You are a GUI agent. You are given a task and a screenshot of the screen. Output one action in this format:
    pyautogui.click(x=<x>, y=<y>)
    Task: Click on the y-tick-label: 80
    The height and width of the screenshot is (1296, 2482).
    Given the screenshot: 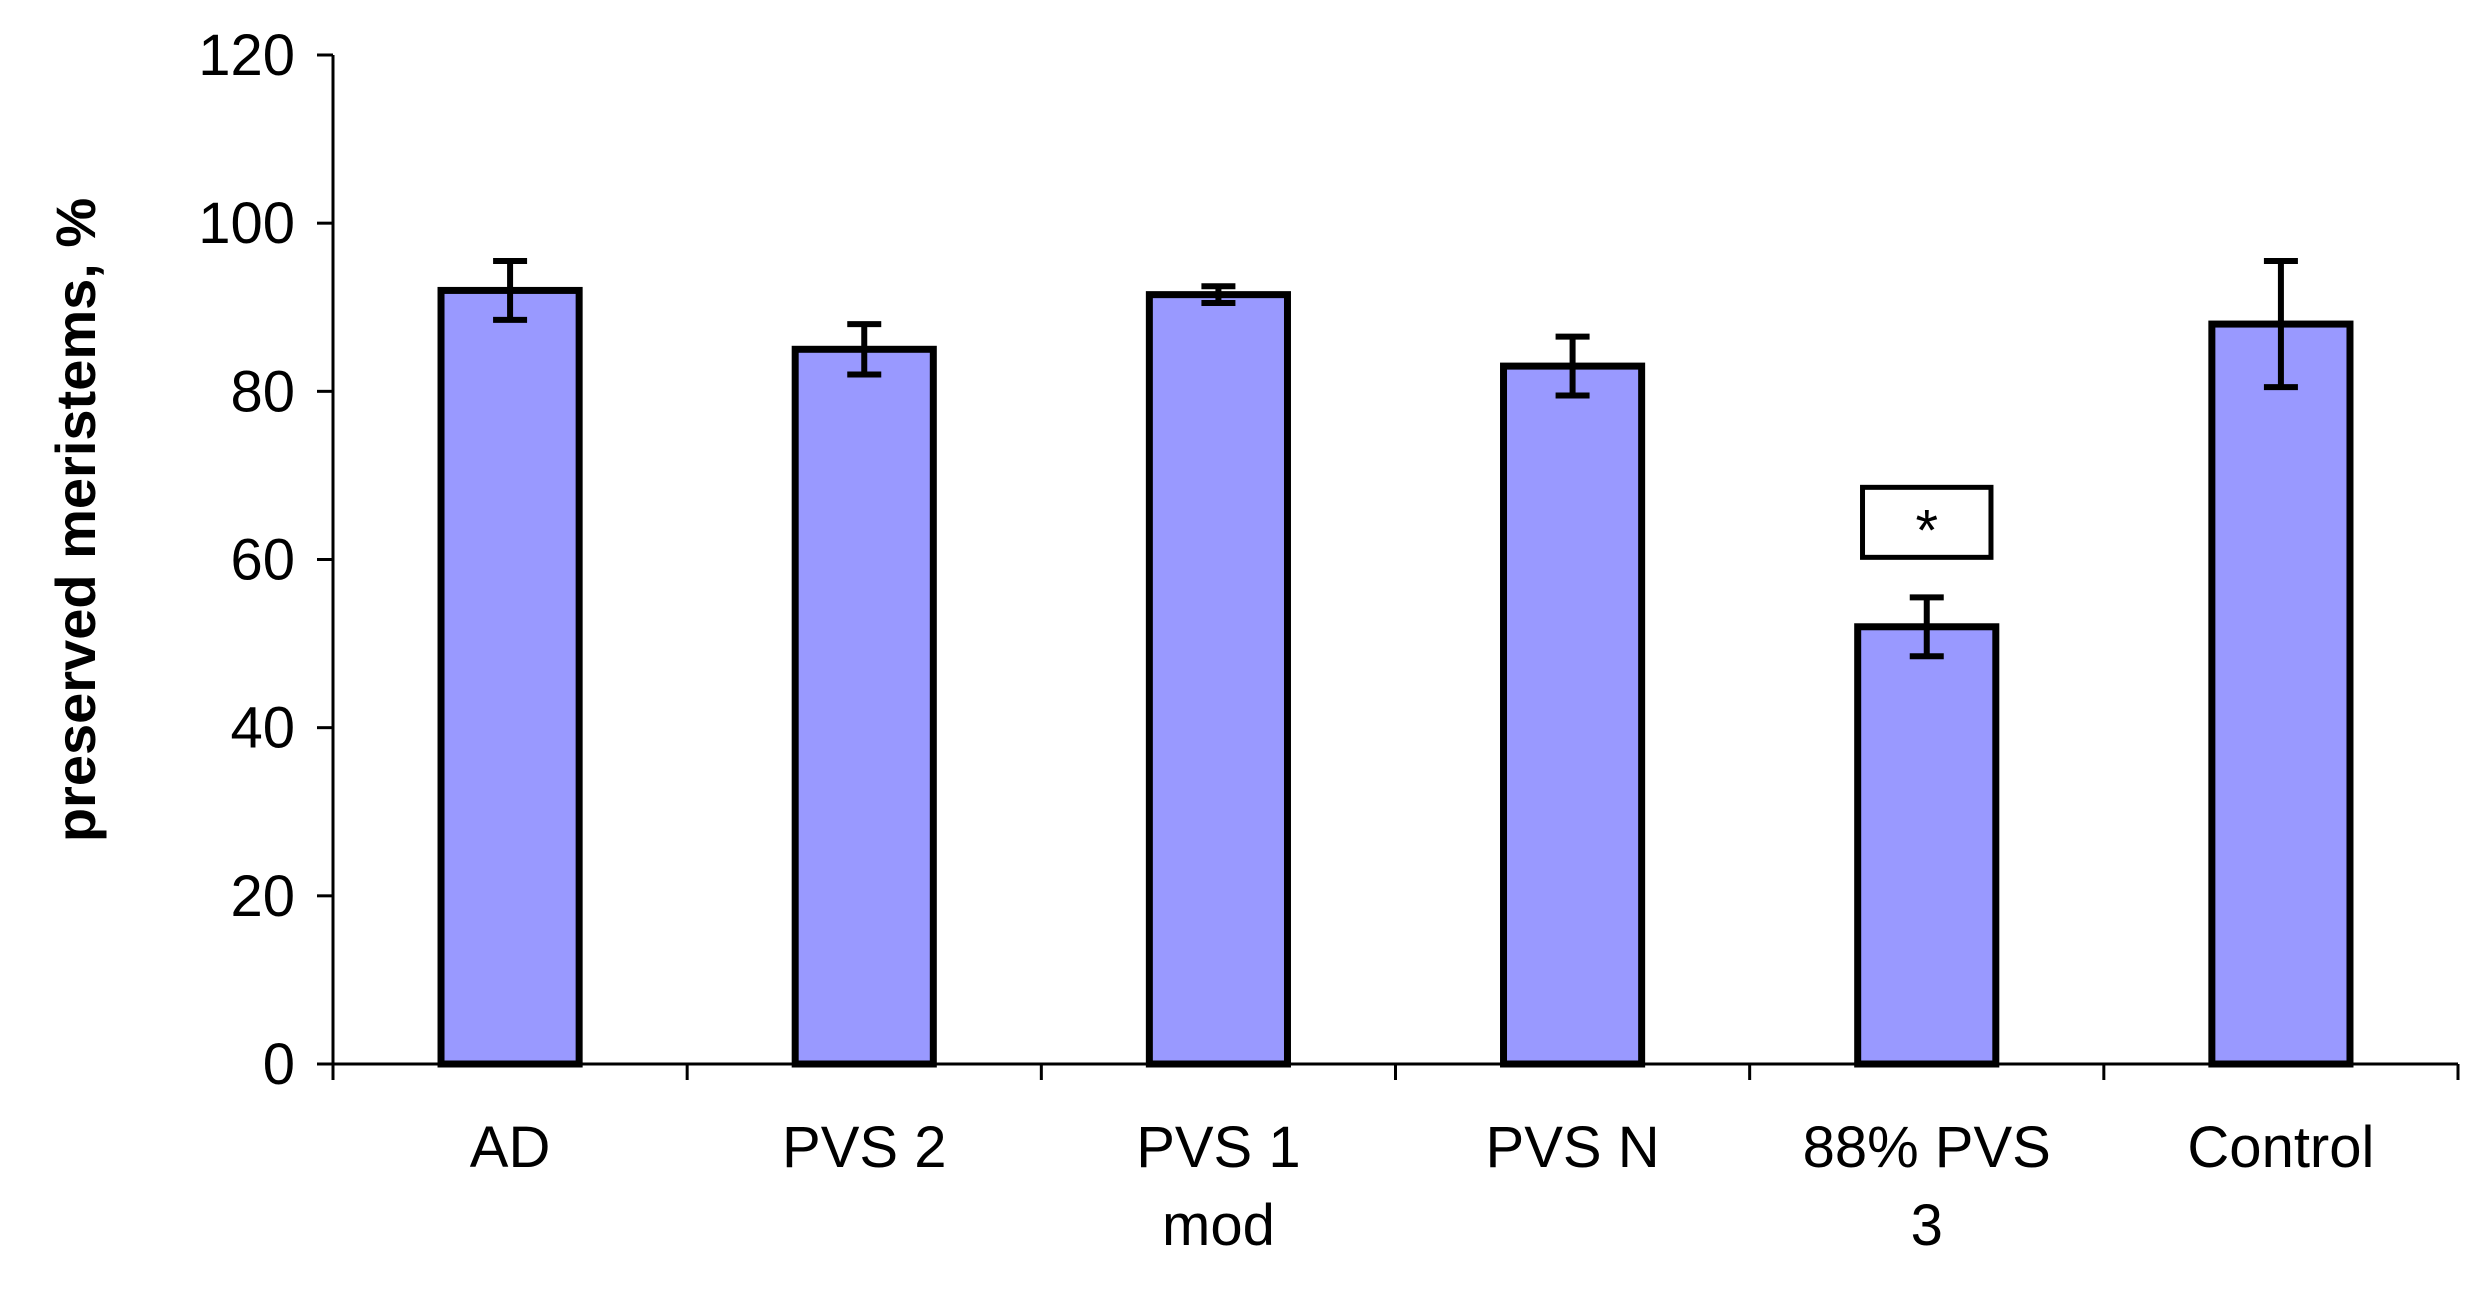 What is the action you would take?
    pyautogui.click(x=262, y=391)
    